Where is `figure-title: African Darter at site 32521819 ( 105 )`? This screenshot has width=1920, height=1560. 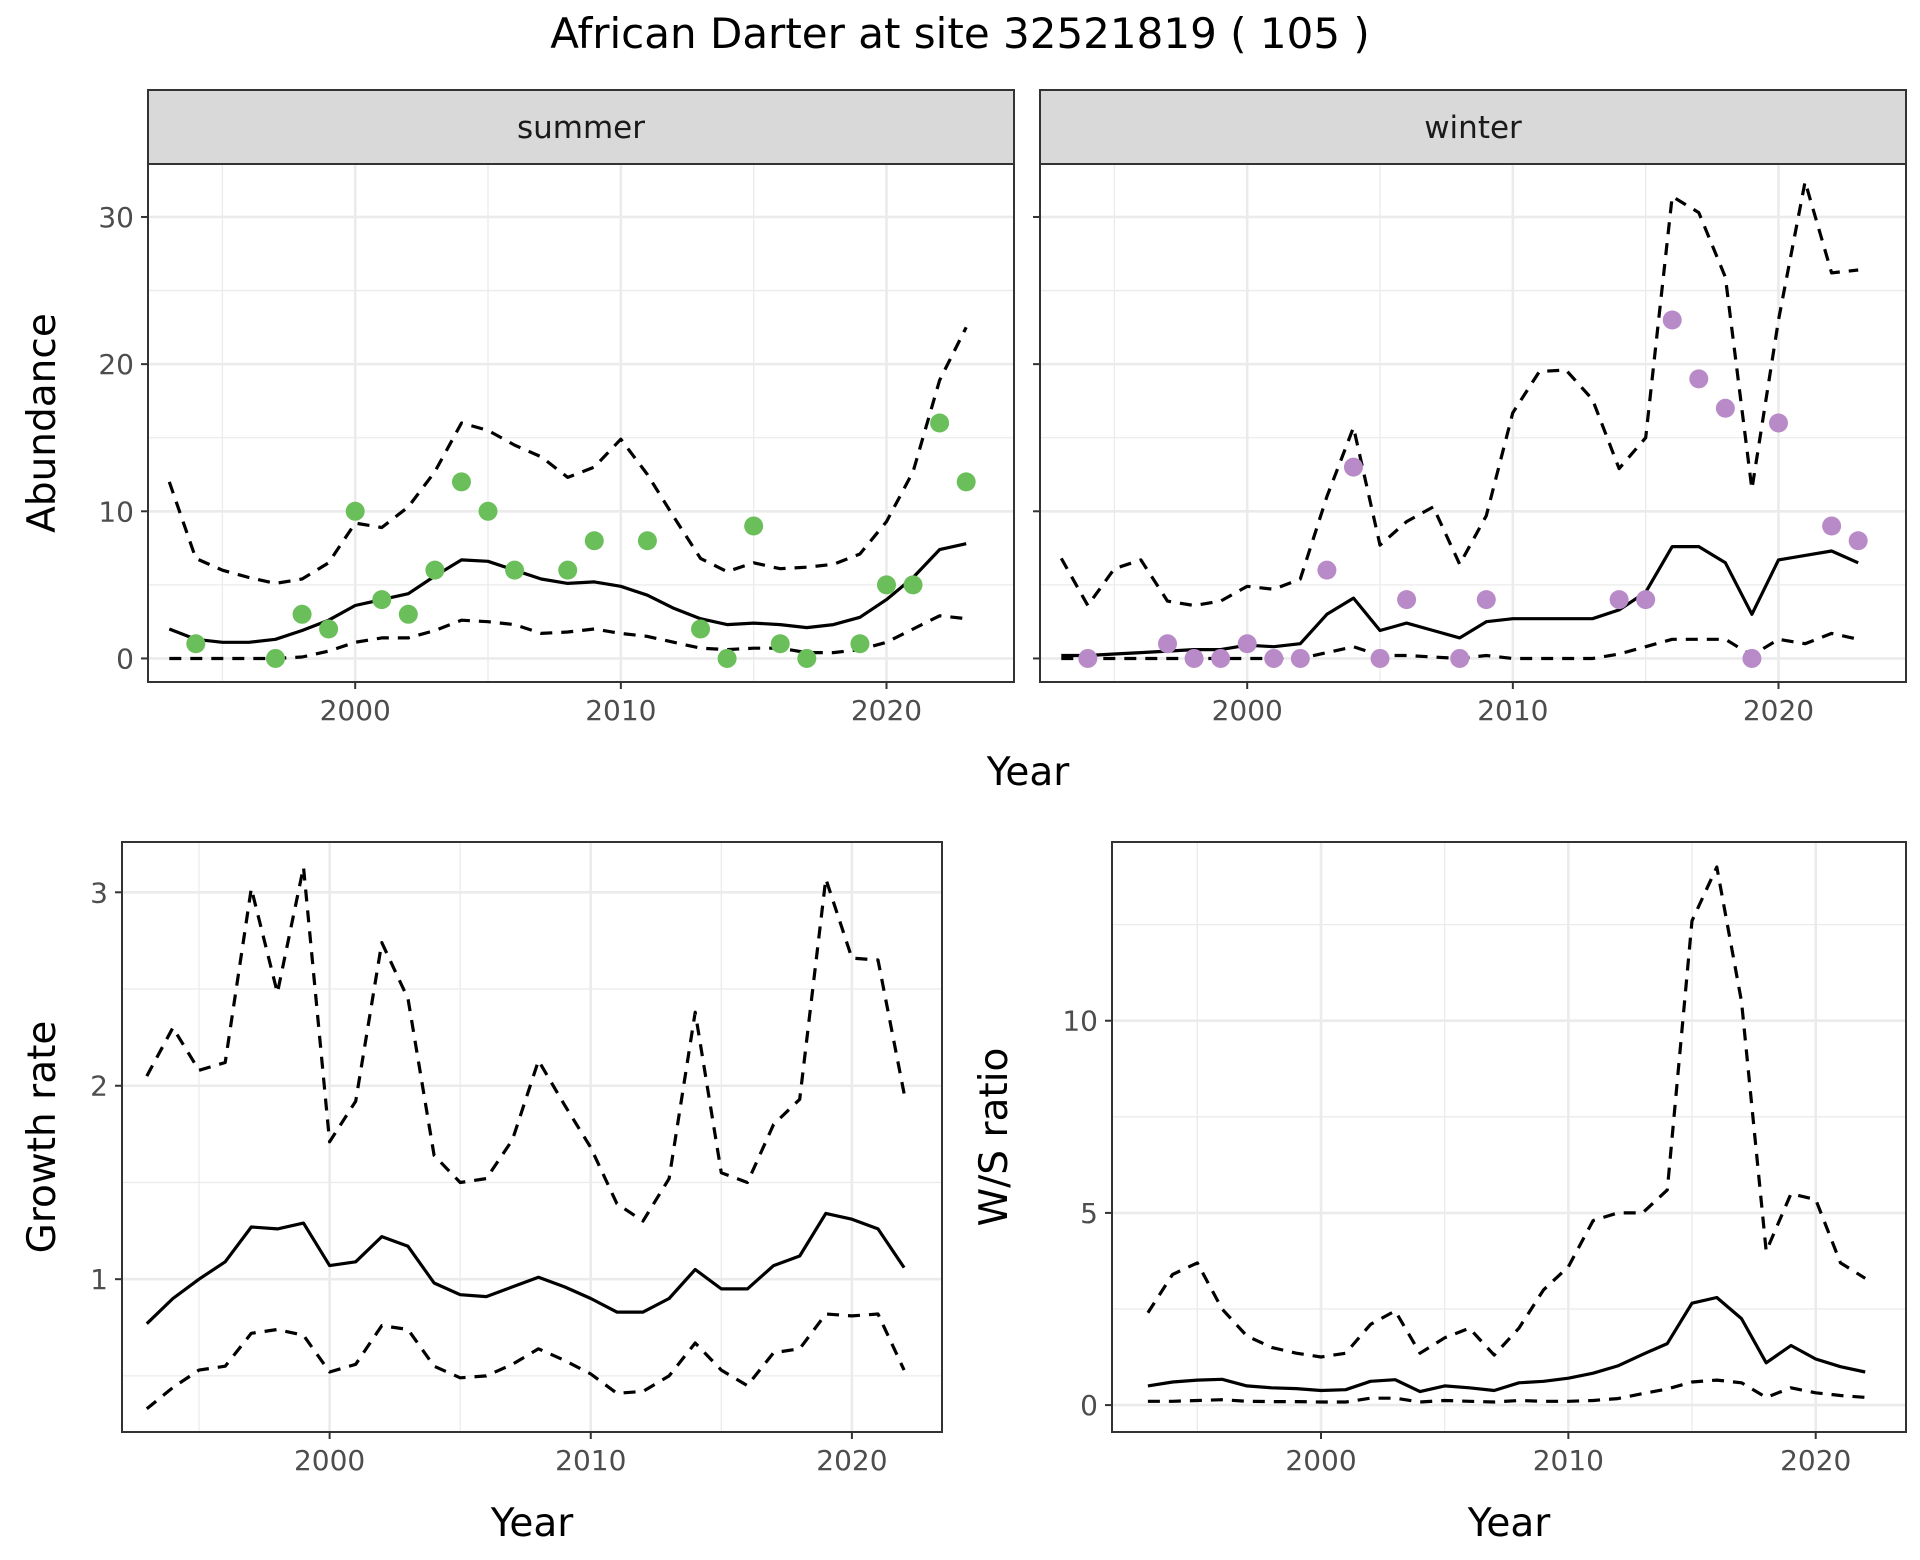 figure-title: African Darter at site 32521819 ( 105 ) is located at coordinates (960, 33).